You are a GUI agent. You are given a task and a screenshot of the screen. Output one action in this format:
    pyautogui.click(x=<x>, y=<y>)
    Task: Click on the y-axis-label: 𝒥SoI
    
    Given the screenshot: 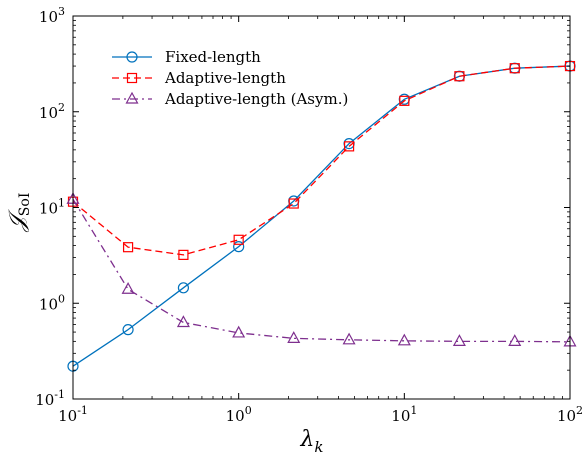 What is the action you would take?
    pyautogui.click(x=19, y=213)
    